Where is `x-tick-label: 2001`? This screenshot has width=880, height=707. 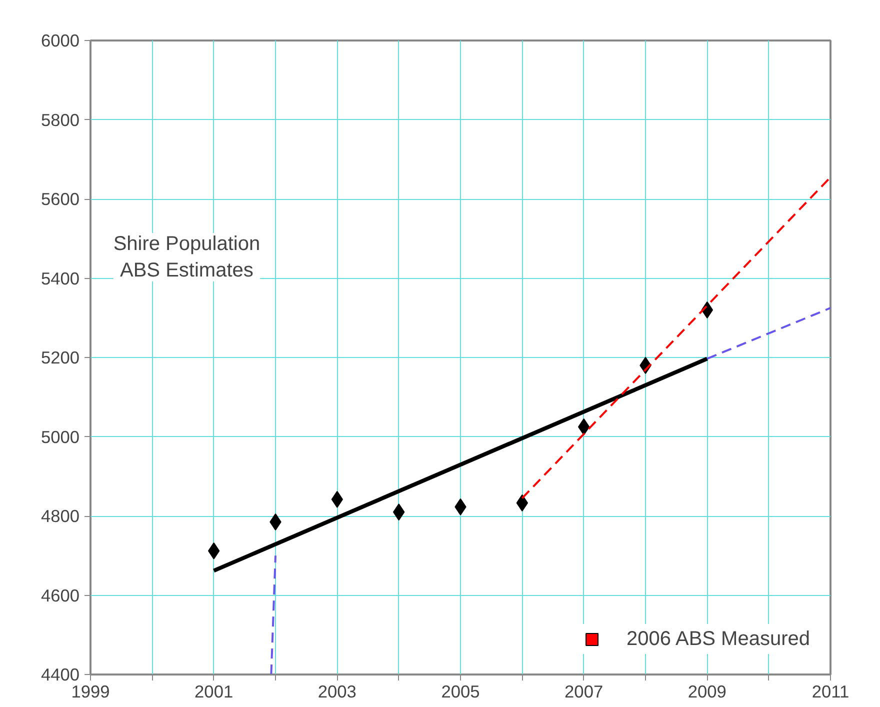 x-tick-label: 2001 is located at coordinates (214, 692).